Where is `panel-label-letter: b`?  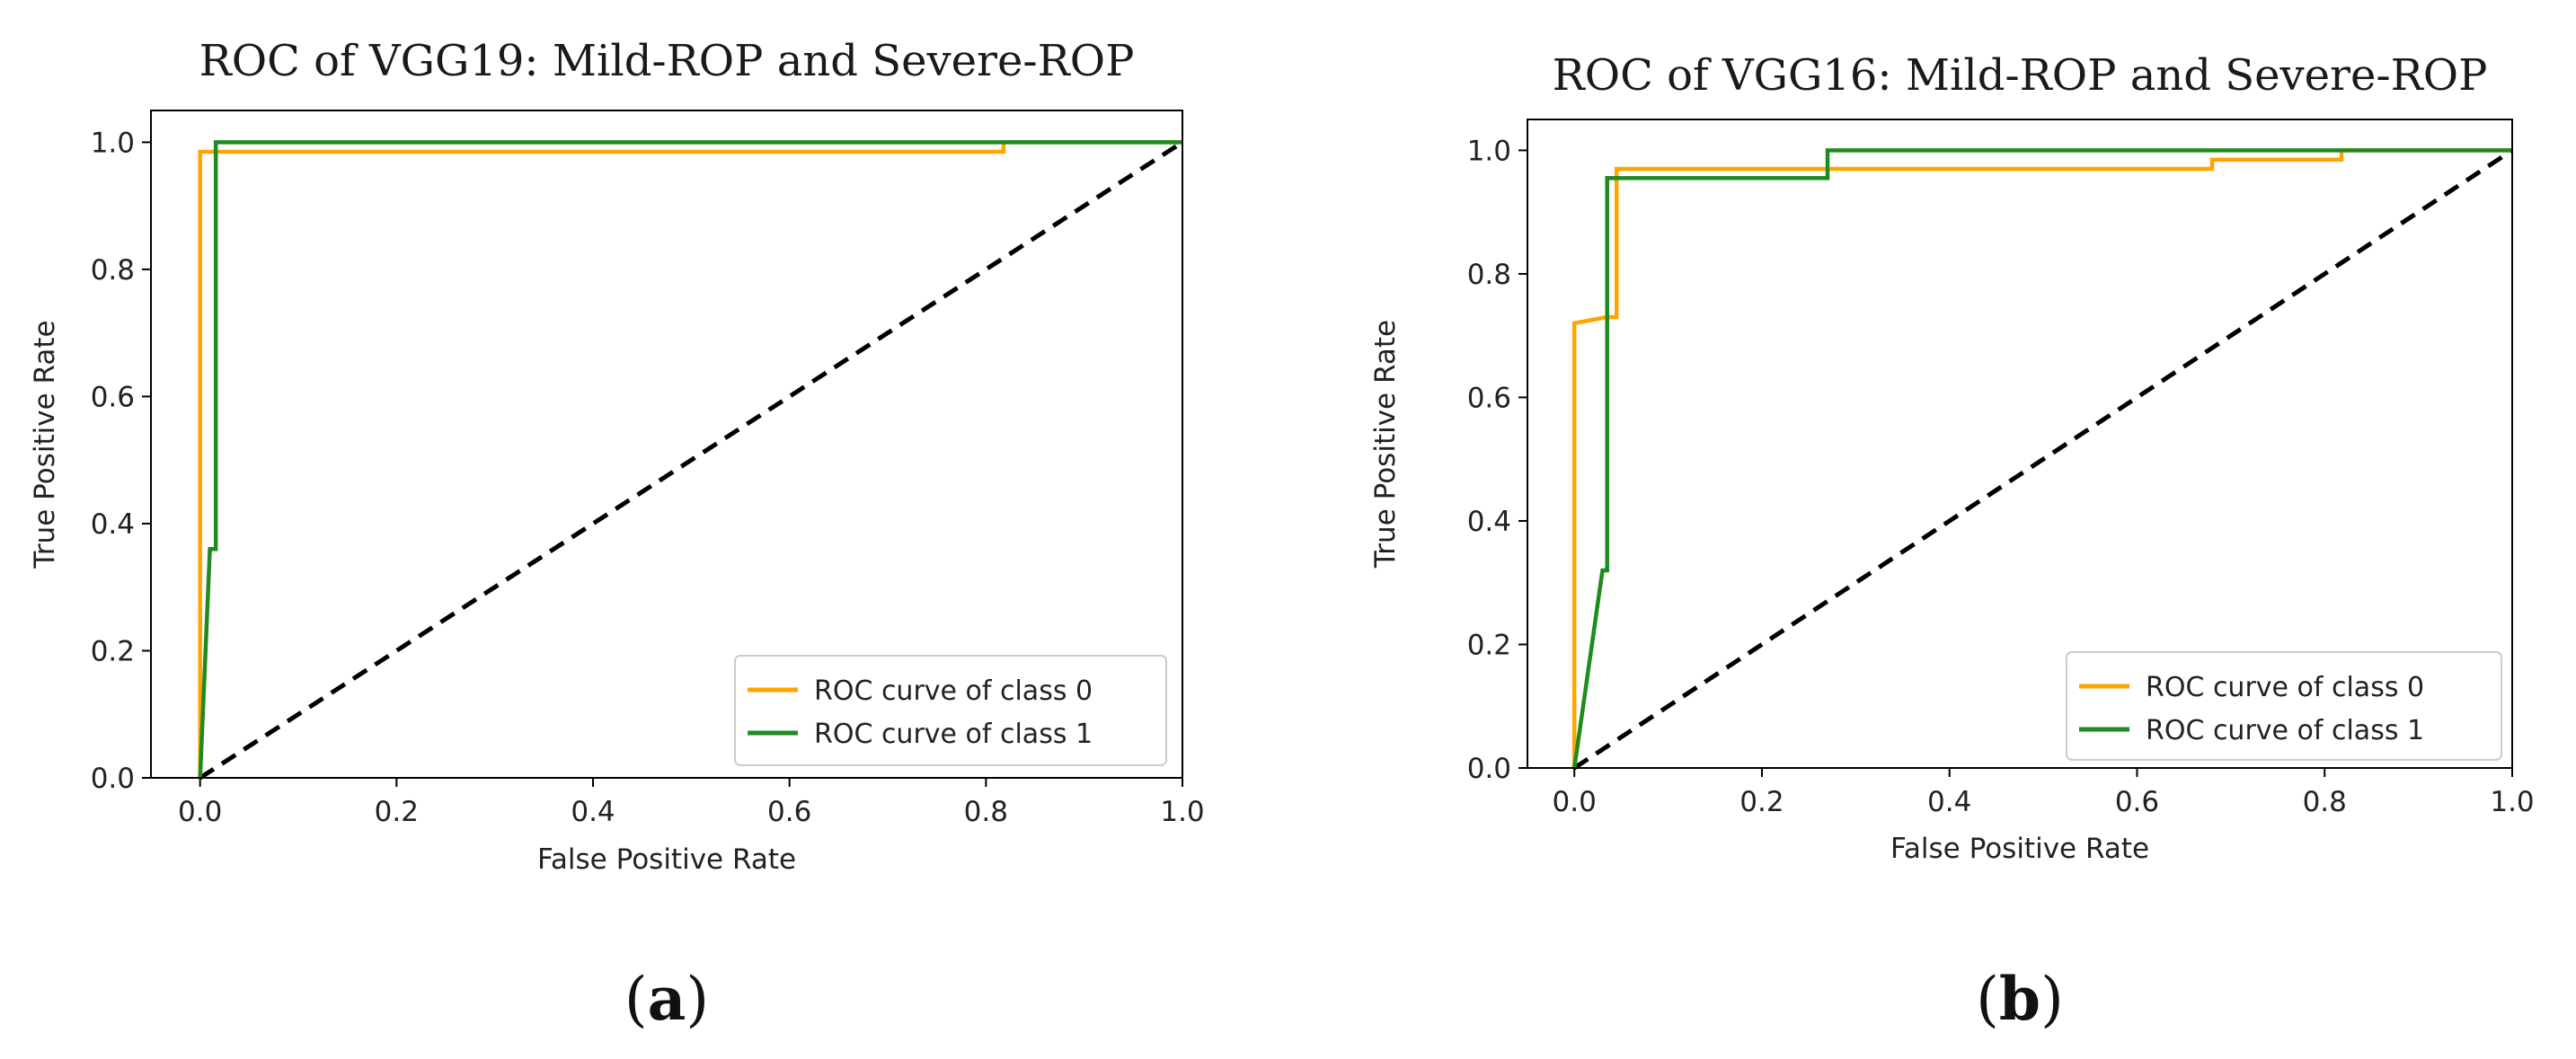 panel-label-letter: b is located at coordinates (2020, 999).